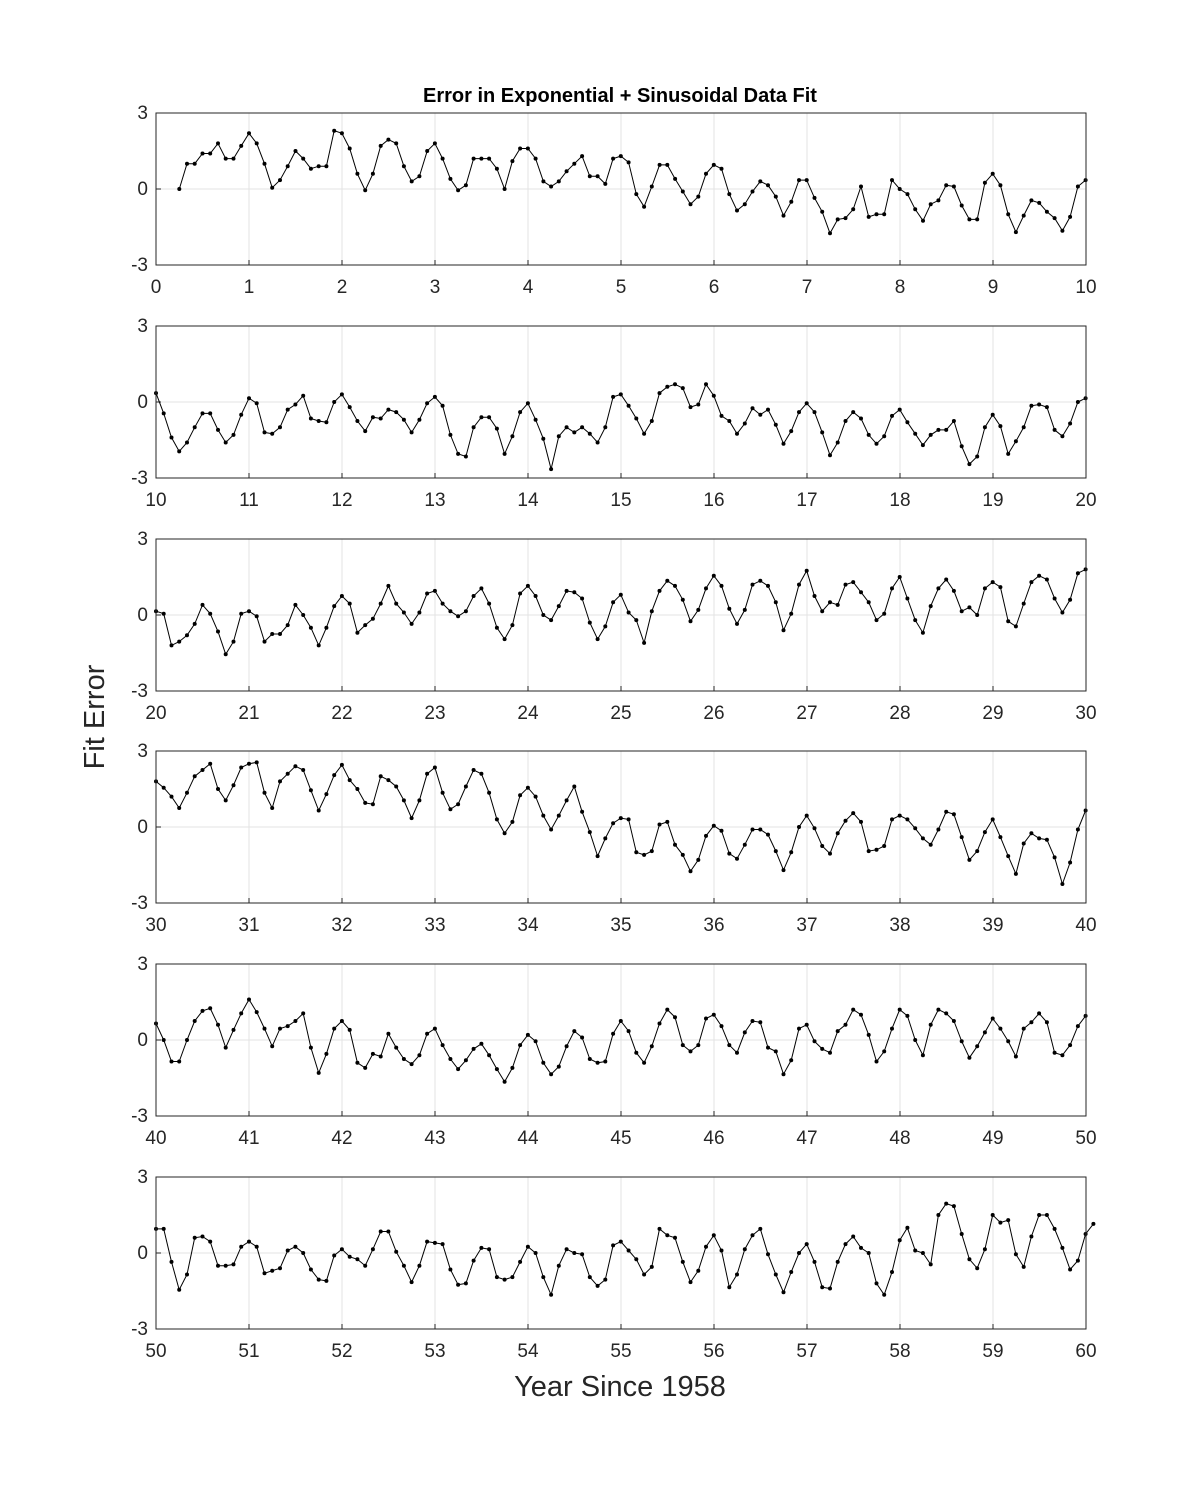 This screenshot has width=1198, height=1491. What do you see at coordinates (1085, 1351) in the screenshot?
I see `x-tick-label: 60` at bounding box center [1085, 1351].